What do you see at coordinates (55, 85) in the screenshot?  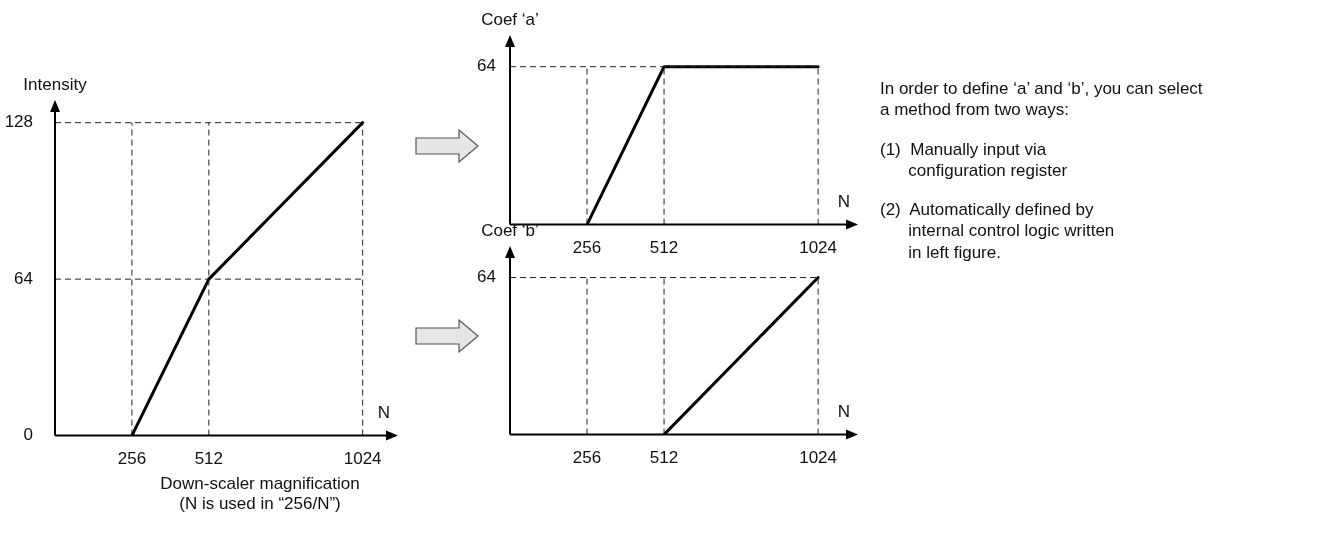 I see `y-axis-title: Intensity` at bounding box center [55, 85].